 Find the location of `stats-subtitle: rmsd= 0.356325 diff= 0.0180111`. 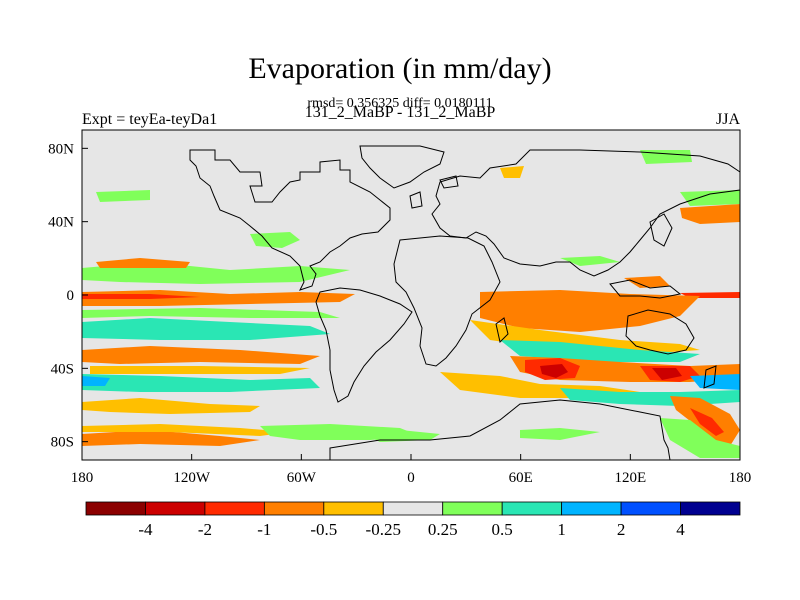

stats-subtitle: rmsd= 0.356325 diff= 0.0180111 is located at coordinates (400, 103).